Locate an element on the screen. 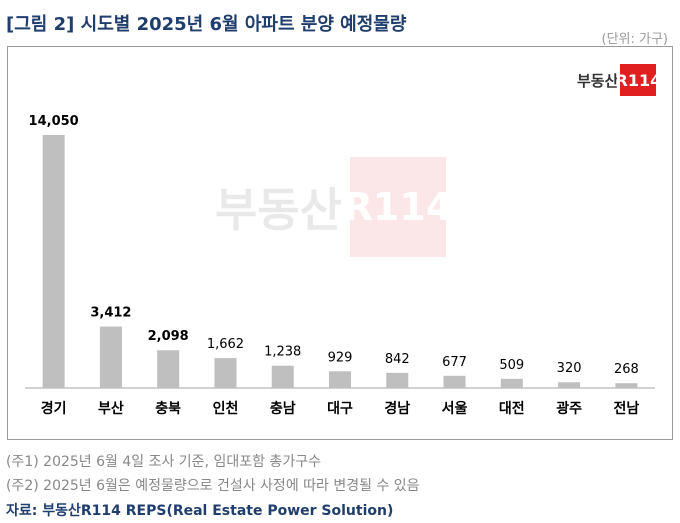 This screenshot has width=680, height=523. bar-인천 is located at coordinates (225, 373).